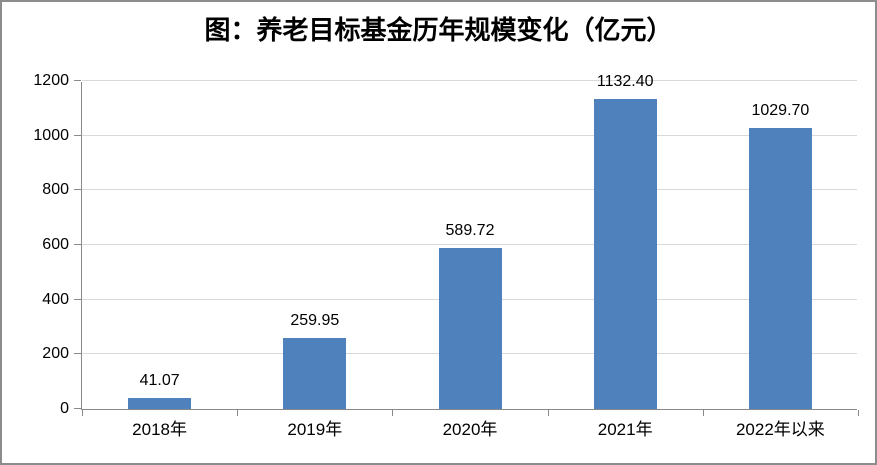  Describe the element at coordinates (470, 230) in the screenshot. I see `bar-value-label: 589.72` at that location.